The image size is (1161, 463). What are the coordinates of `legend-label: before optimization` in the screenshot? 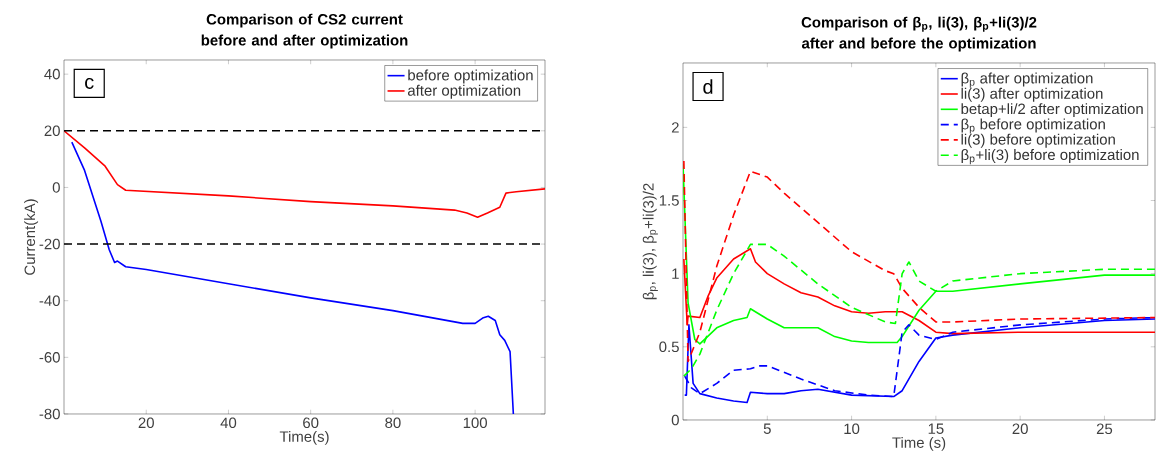 It's located at (470, 76).